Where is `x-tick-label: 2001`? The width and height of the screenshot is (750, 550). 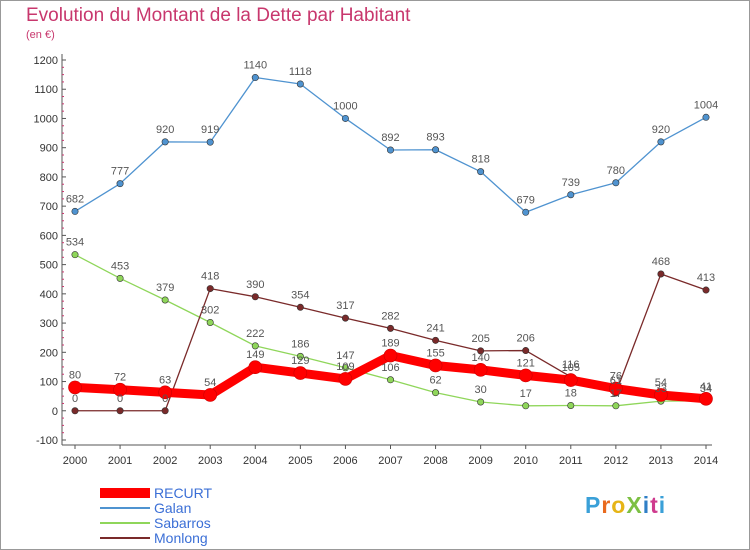
x-tick-label: 2001 is located at coordinates (120, 461).